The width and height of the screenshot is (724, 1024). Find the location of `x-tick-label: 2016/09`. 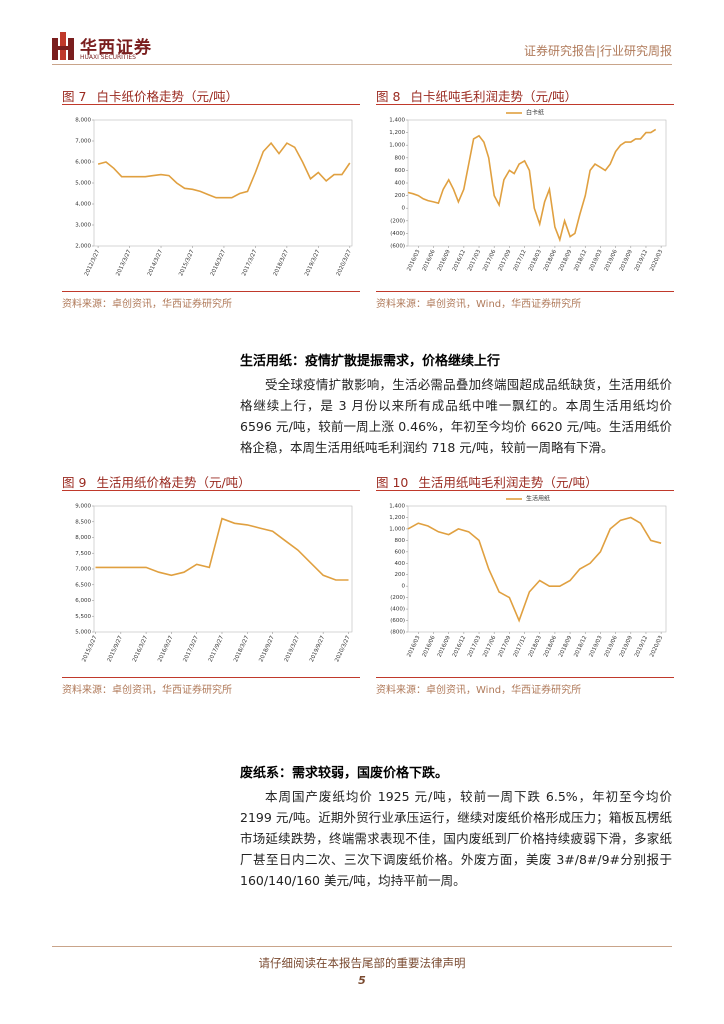

x-tick-label: 2016/09 is located at coordinates (444, 260).